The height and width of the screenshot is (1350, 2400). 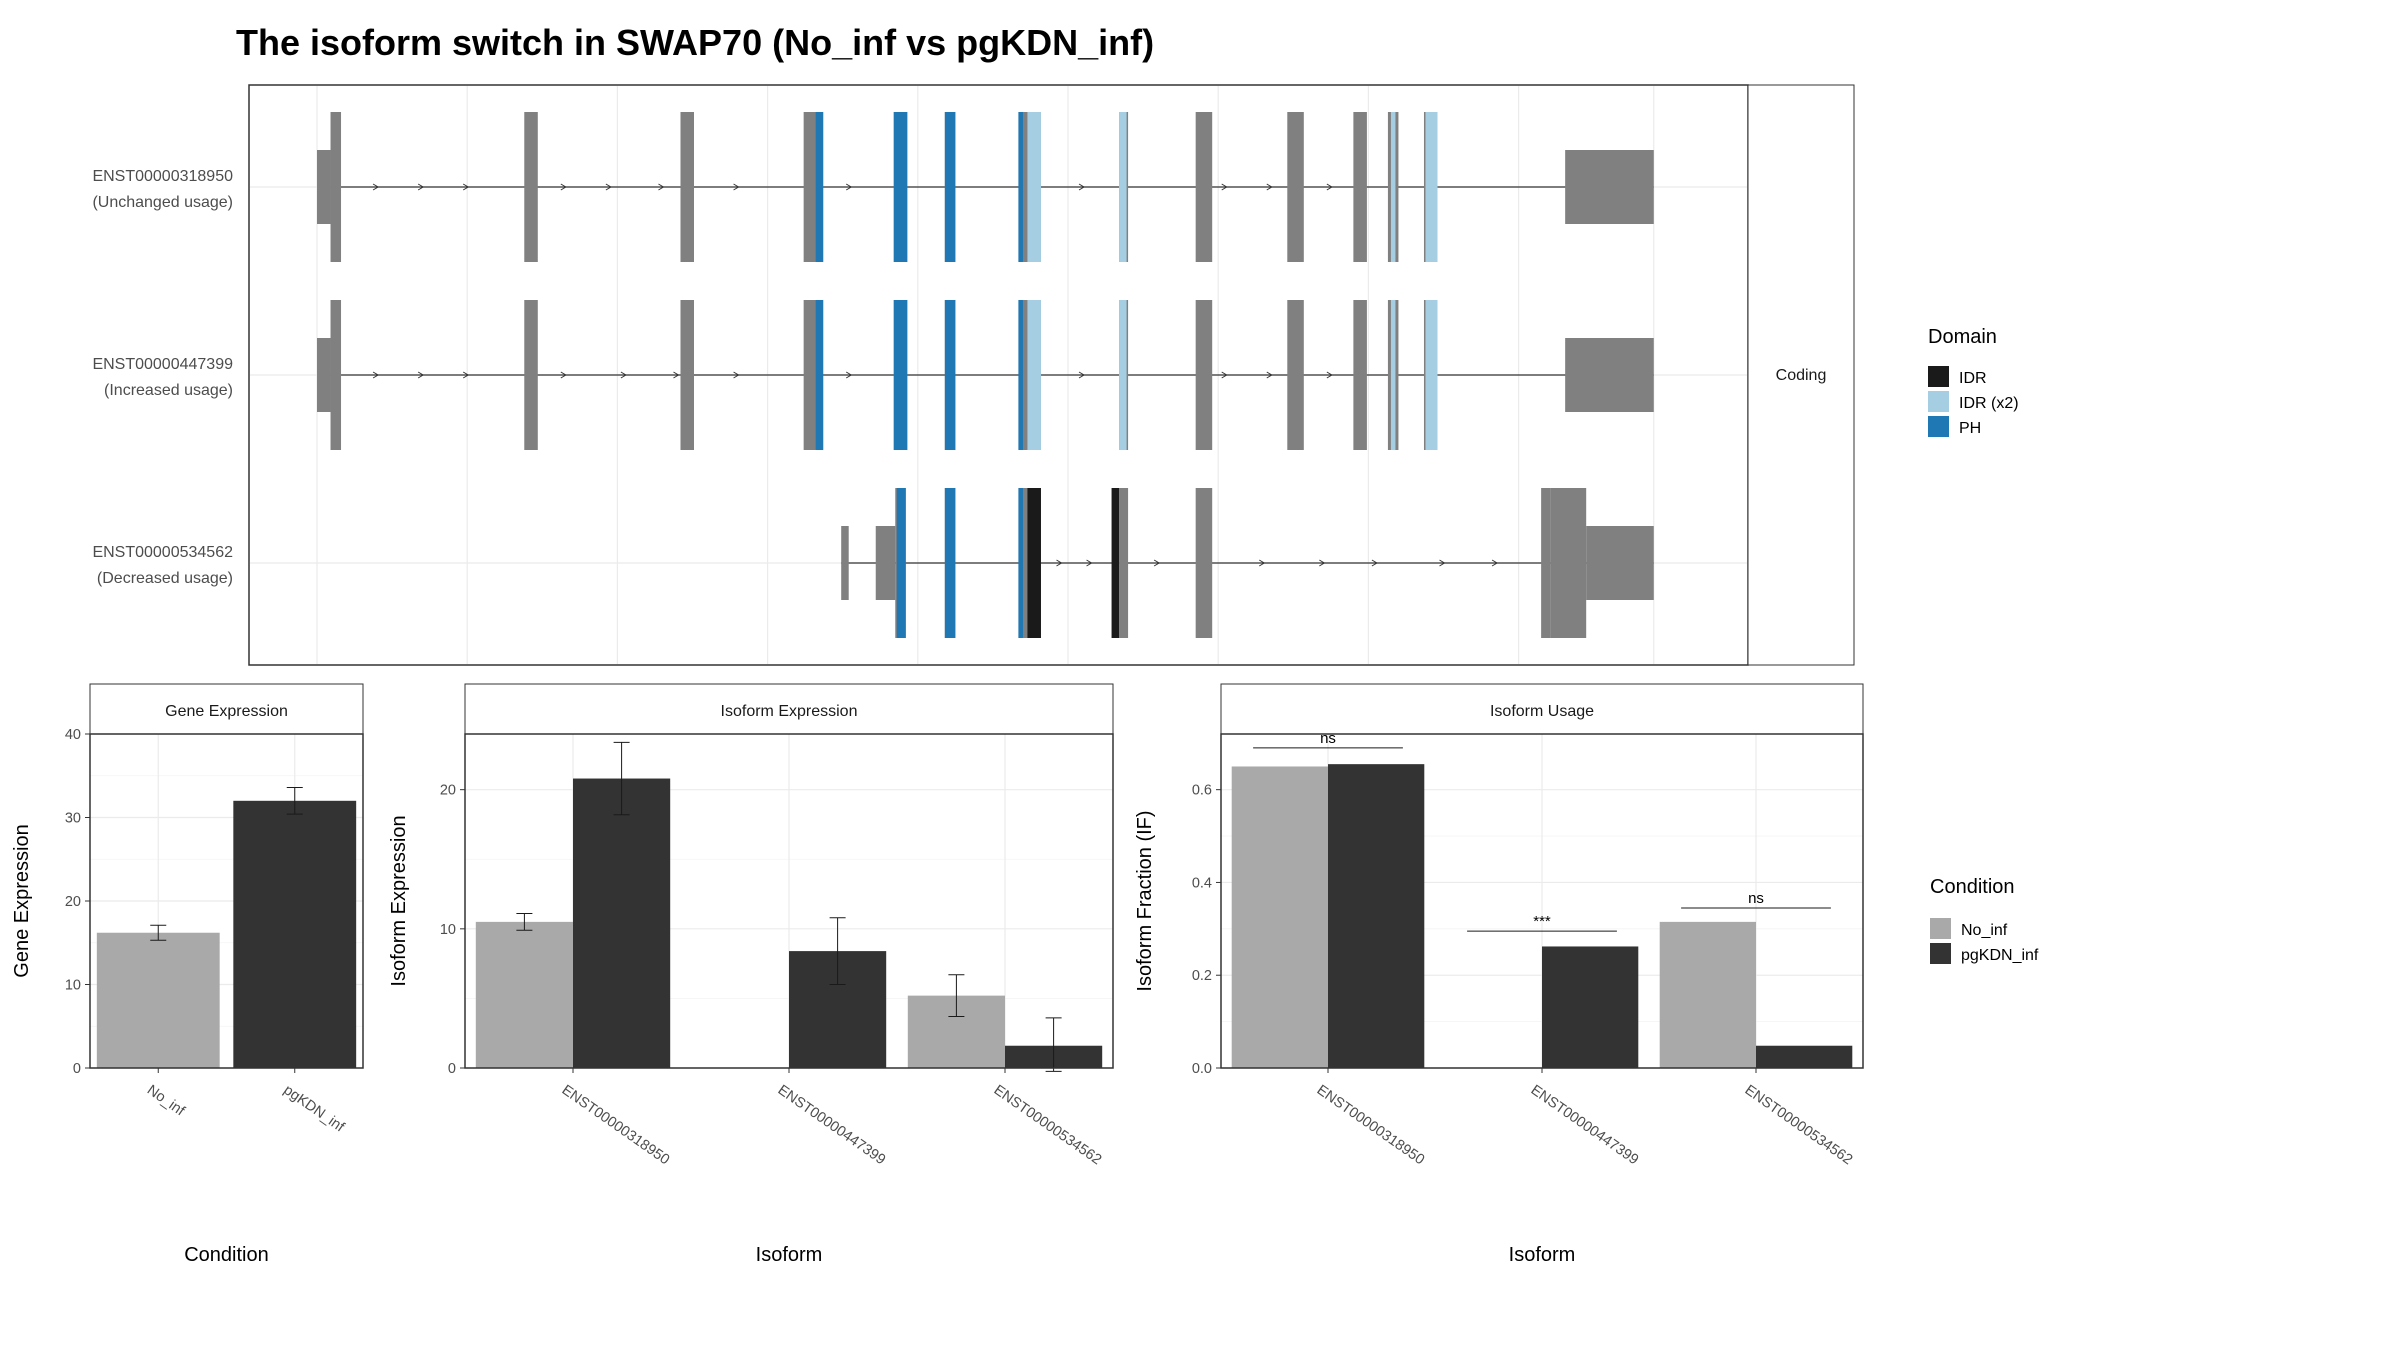 What do you see at coordinates (22, 900) in the screenshot?
I see `y-axis-title: Gene Expression` at bounding box center [22, 900].